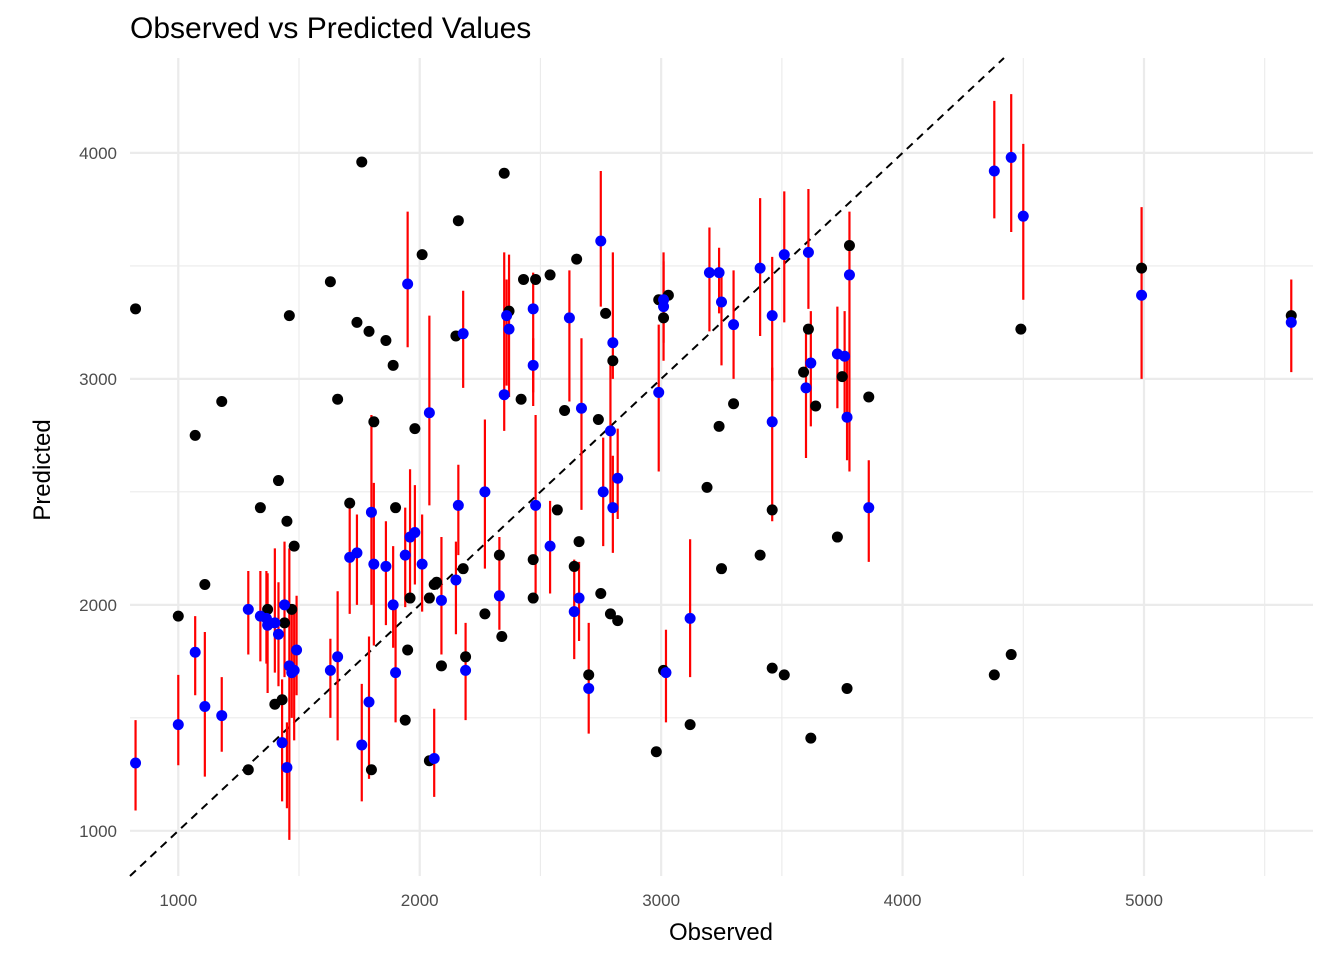 The width and height of the screenshot is (1344, 960). Describe the element at coordinates (903, 900) in the screenshot. I see `x-tick-label: 4000` at that location.